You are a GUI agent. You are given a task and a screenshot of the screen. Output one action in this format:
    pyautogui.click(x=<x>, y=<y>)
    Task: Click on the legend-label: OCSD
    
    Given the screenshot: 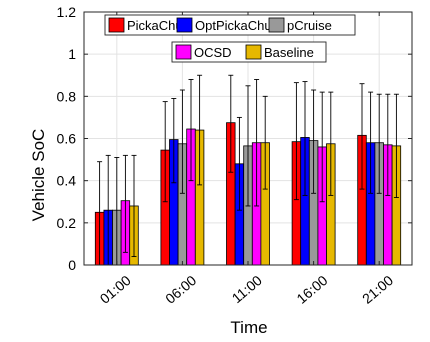 What is the action you would take?
    pyautogui.click(x=213, y=52)
    